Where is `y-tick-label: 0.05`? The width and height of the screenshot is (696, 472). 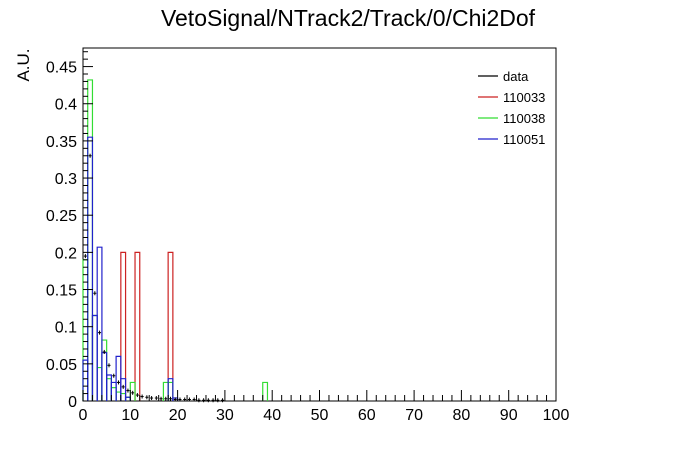 y-tick-label: 0.05 is located at coordinates (61, 365).